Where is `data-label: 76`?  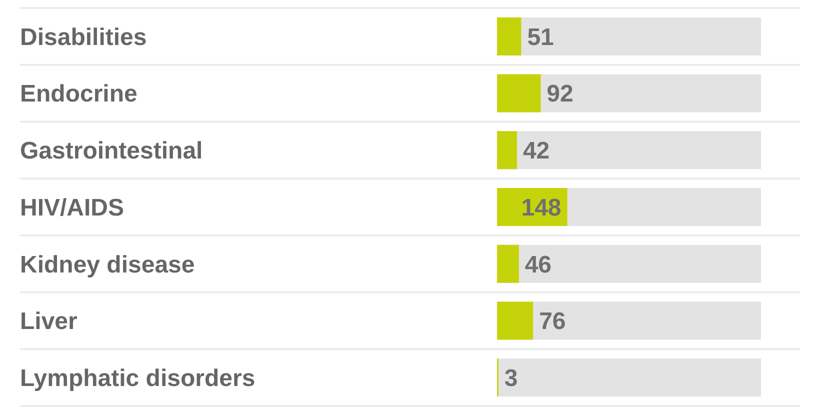
data-label: 76 is located at coordinates (552, 322).